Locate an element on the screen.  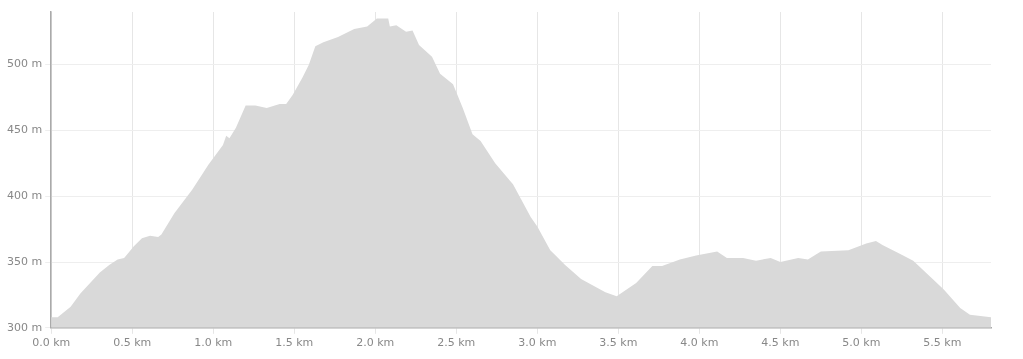
x-tick-label: 1.5 km is located at coordinates (294, 343).